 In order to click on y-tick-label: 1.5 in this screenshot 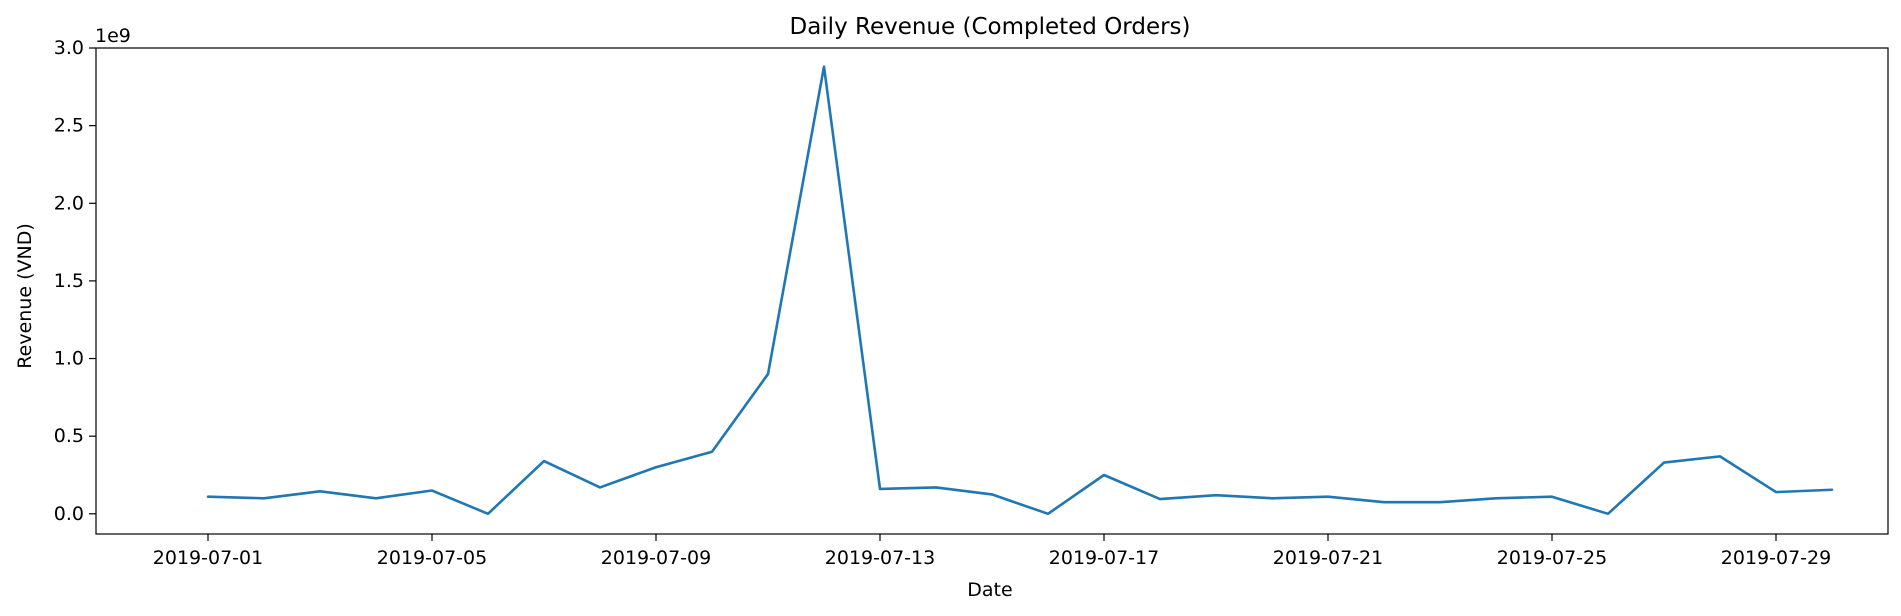, I will do `click(69, 281)`.